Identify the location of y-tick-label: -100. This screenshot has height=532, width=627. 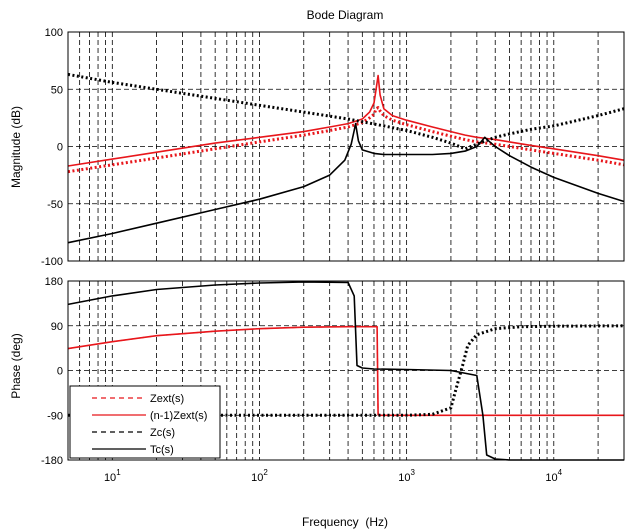
(52, 262).